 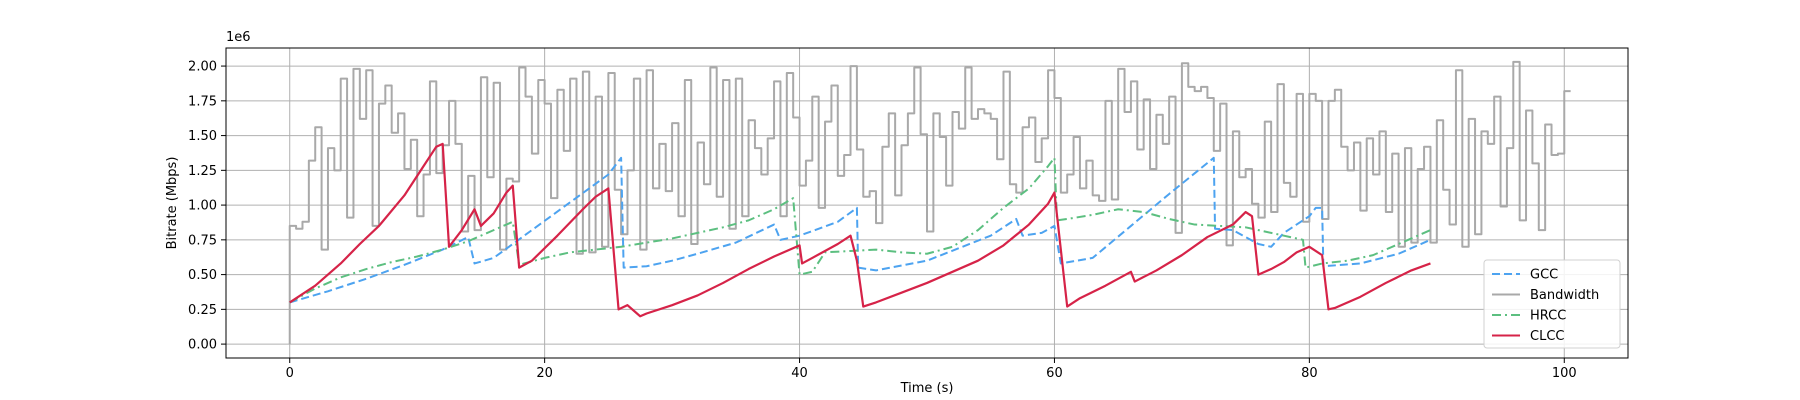 What do you see at coordinates (202, 206) in the screenshot?
I see `y-tick-label: 1.00` at bounding box center [202, 206].